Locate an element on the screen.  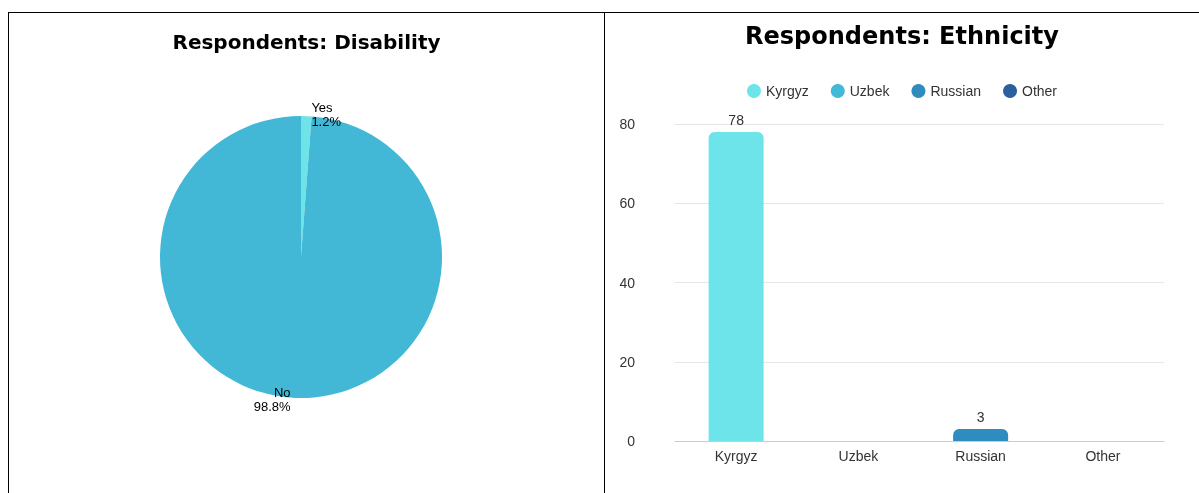
legend-label: Kyrgyz is located at coordinates (787, 91).